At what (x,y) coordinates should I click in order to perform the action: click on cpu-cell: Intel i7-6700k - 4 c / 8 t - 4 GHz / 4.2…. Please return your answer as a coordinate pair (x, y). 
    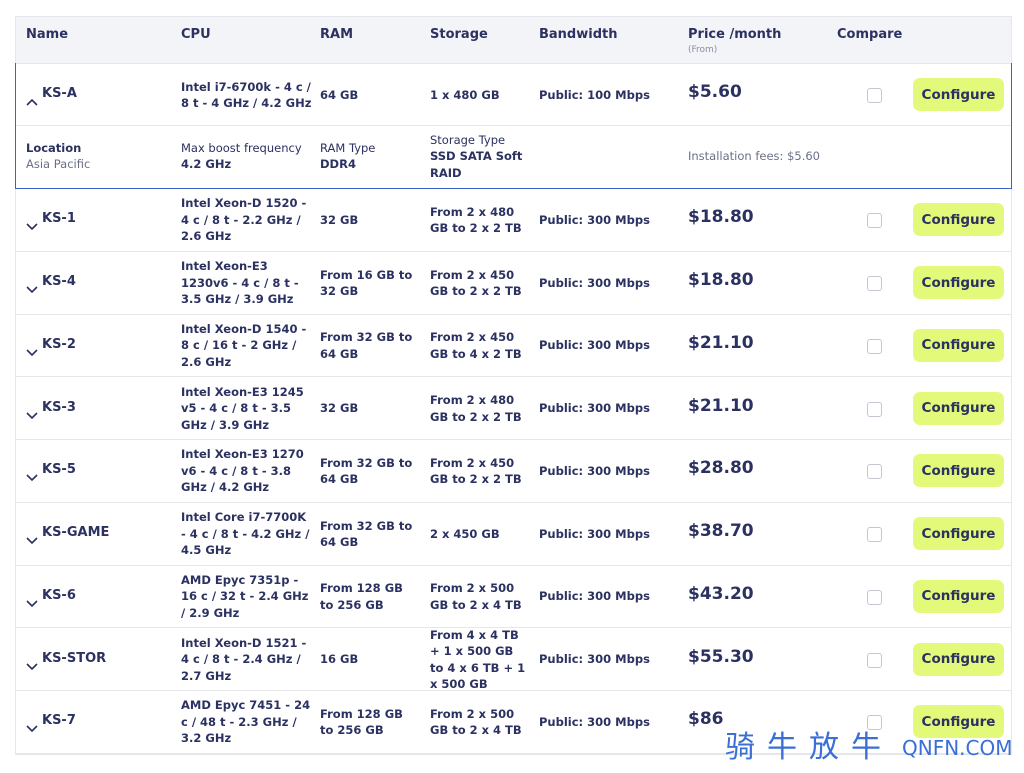
    Looking at the image, I should click on (246, 95).